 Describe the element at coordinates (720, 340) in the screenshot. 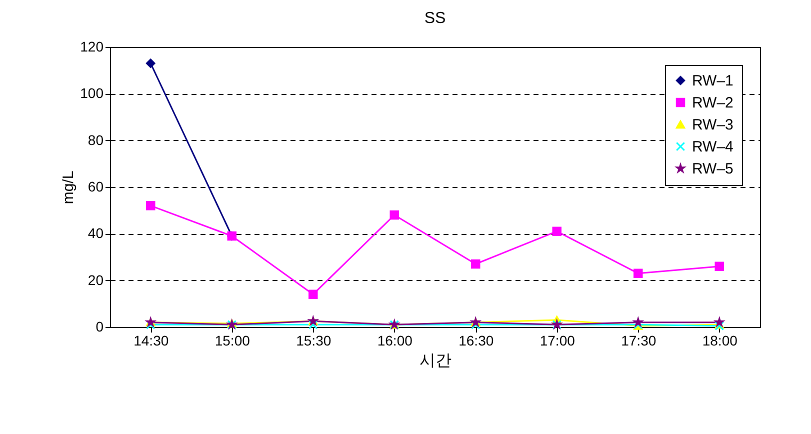

I see `x-tick-label: 18:00` at that location.